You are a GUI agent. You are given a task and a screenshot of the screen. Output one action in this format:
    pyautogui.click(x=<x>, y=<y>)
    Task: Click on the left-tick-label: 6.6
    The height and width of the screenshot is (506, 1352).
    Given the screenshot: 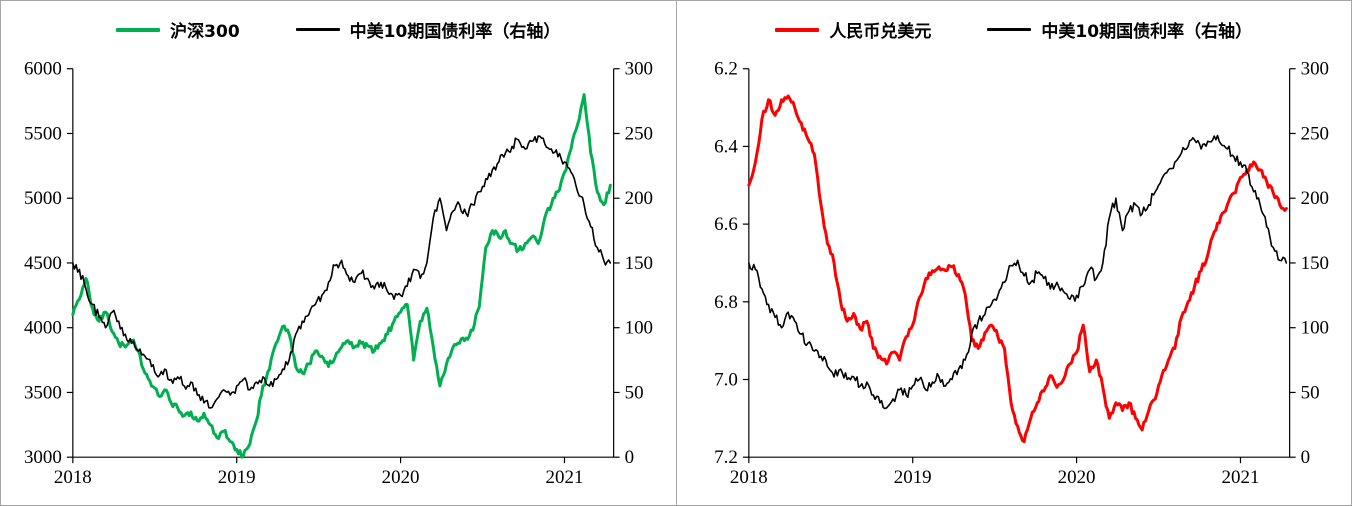 What is the action you would take?
    pyautogui.click(x=726, y=224)
    